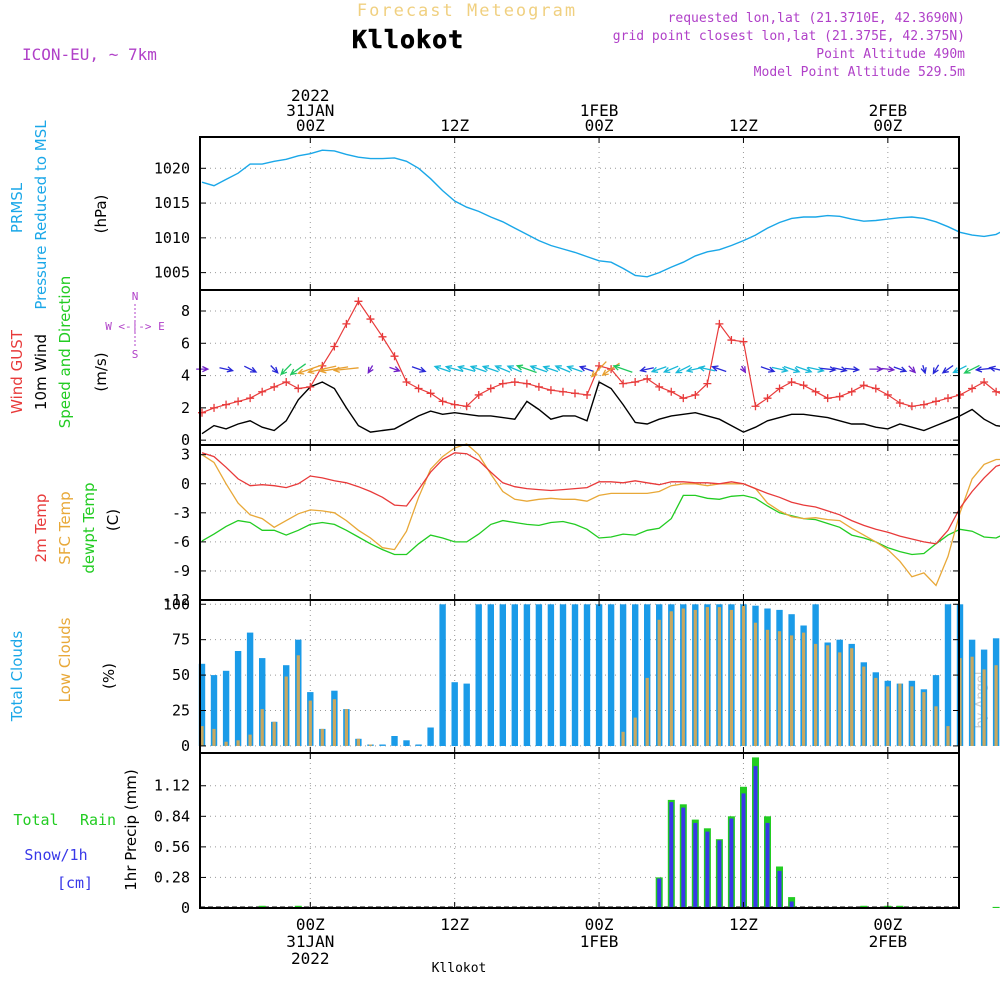 The image size is (1000, 1000). I want to click on clouds-ytick-label: 50, so click(181, 675).